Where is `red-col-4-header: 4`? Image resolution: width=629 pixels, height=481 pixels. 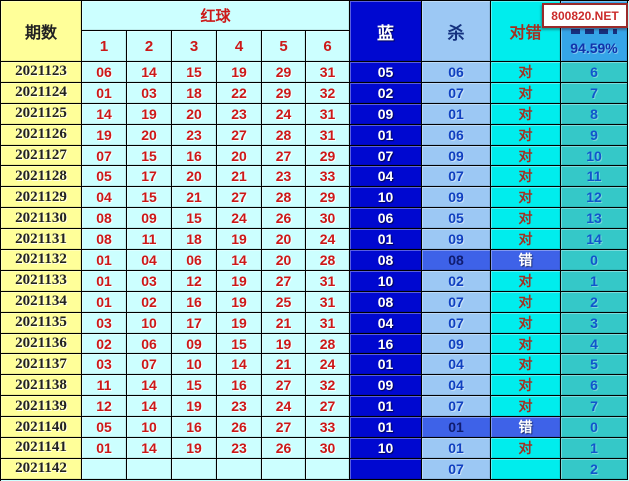 red-col-4-header: 4 is located at coordinates (239, 46).